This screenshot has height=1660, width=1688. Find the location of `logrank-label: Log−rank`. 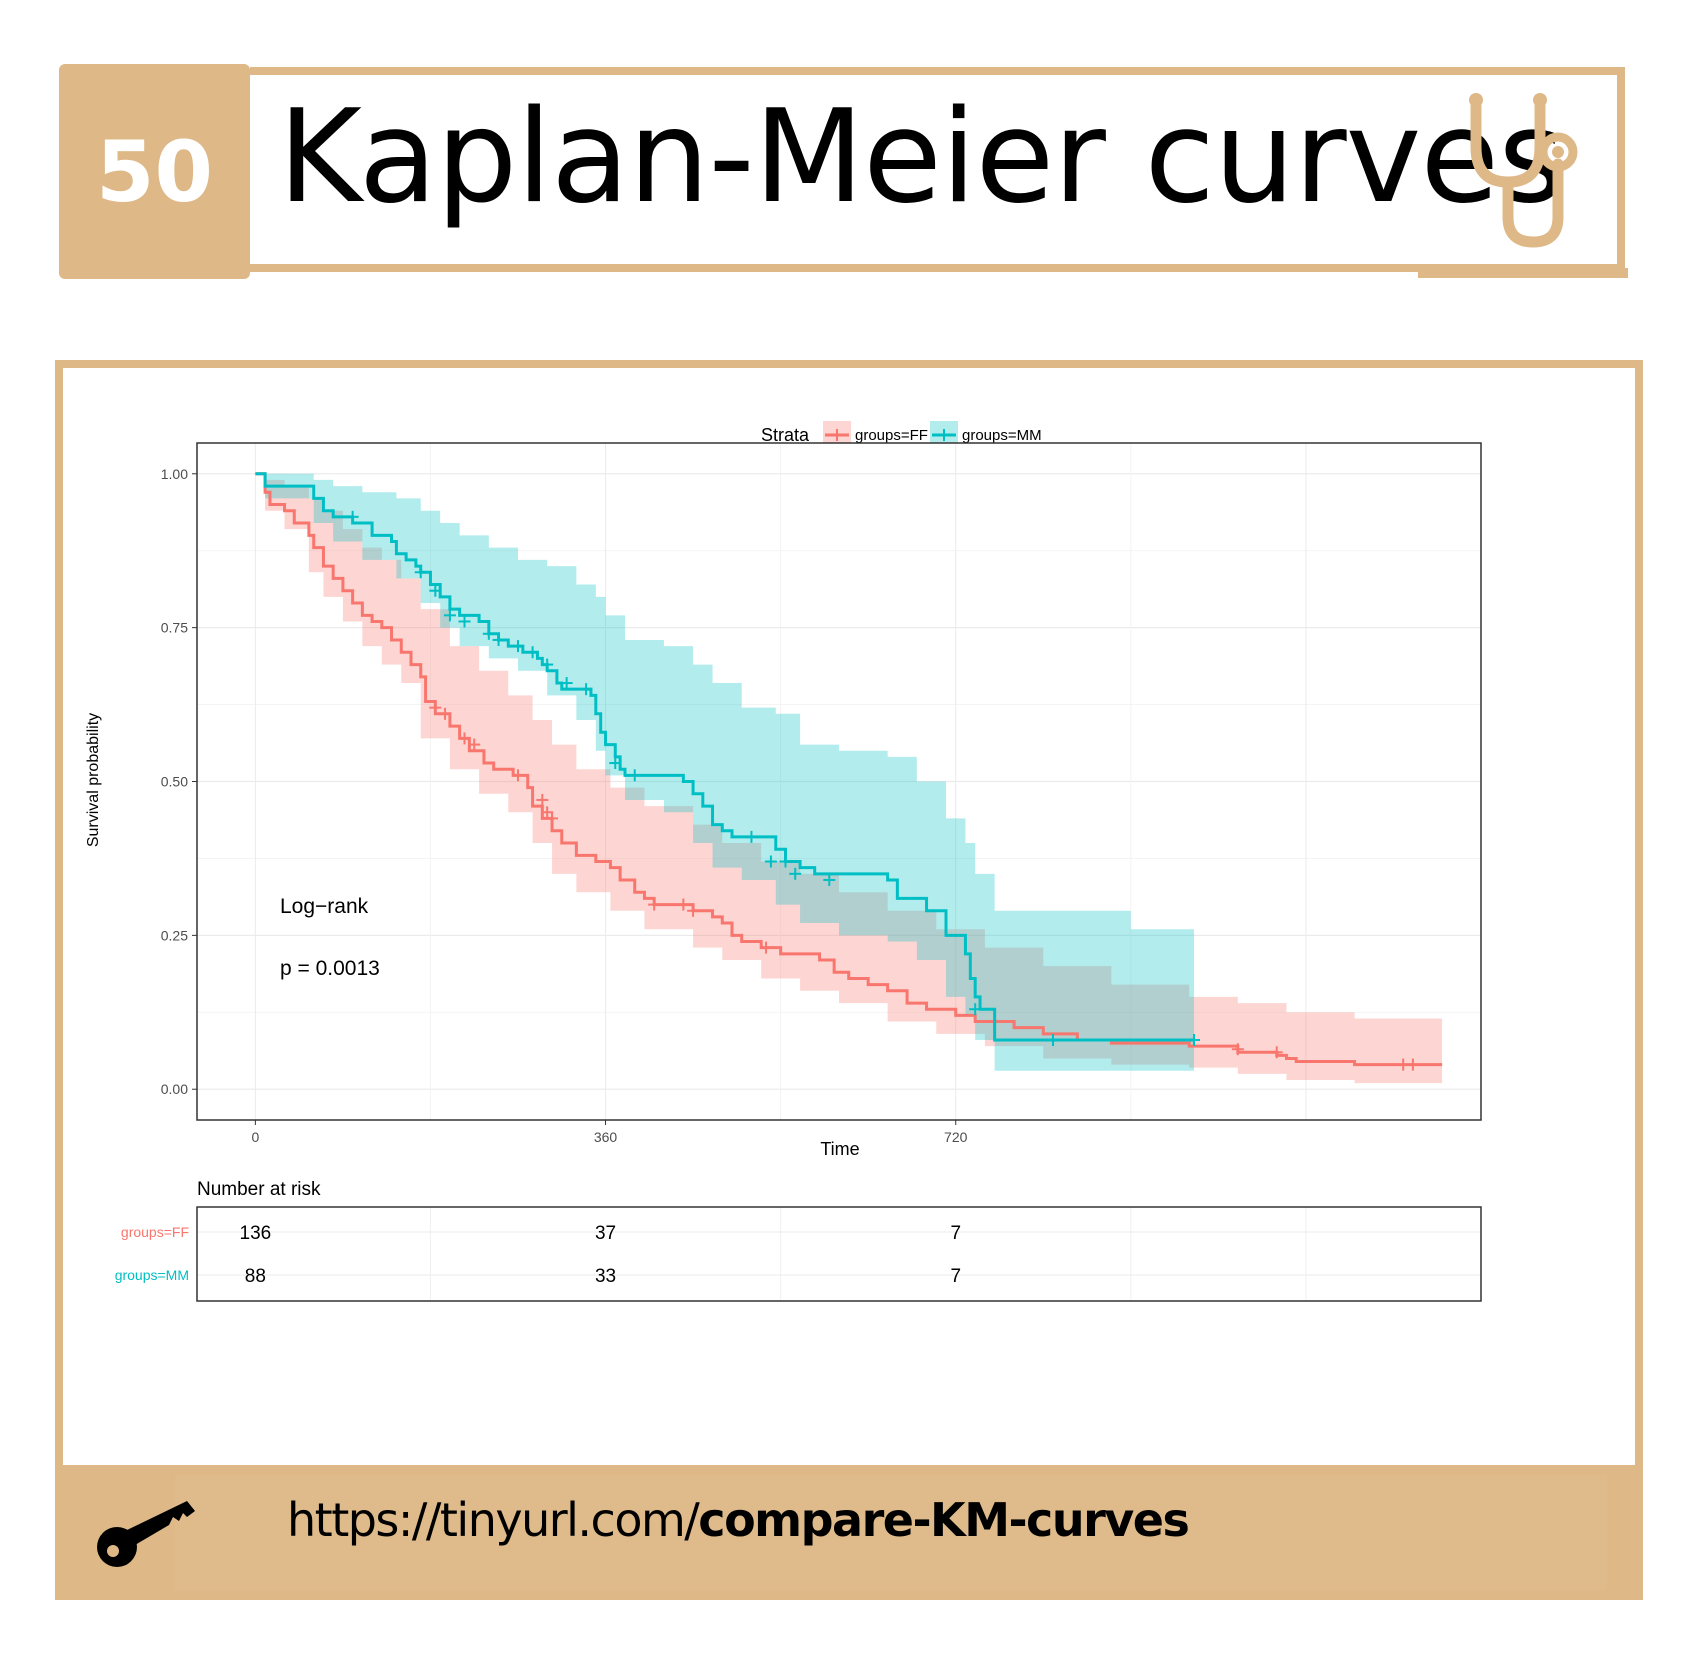

logrank-label: Log−rank is located at coordinates (324, 906).